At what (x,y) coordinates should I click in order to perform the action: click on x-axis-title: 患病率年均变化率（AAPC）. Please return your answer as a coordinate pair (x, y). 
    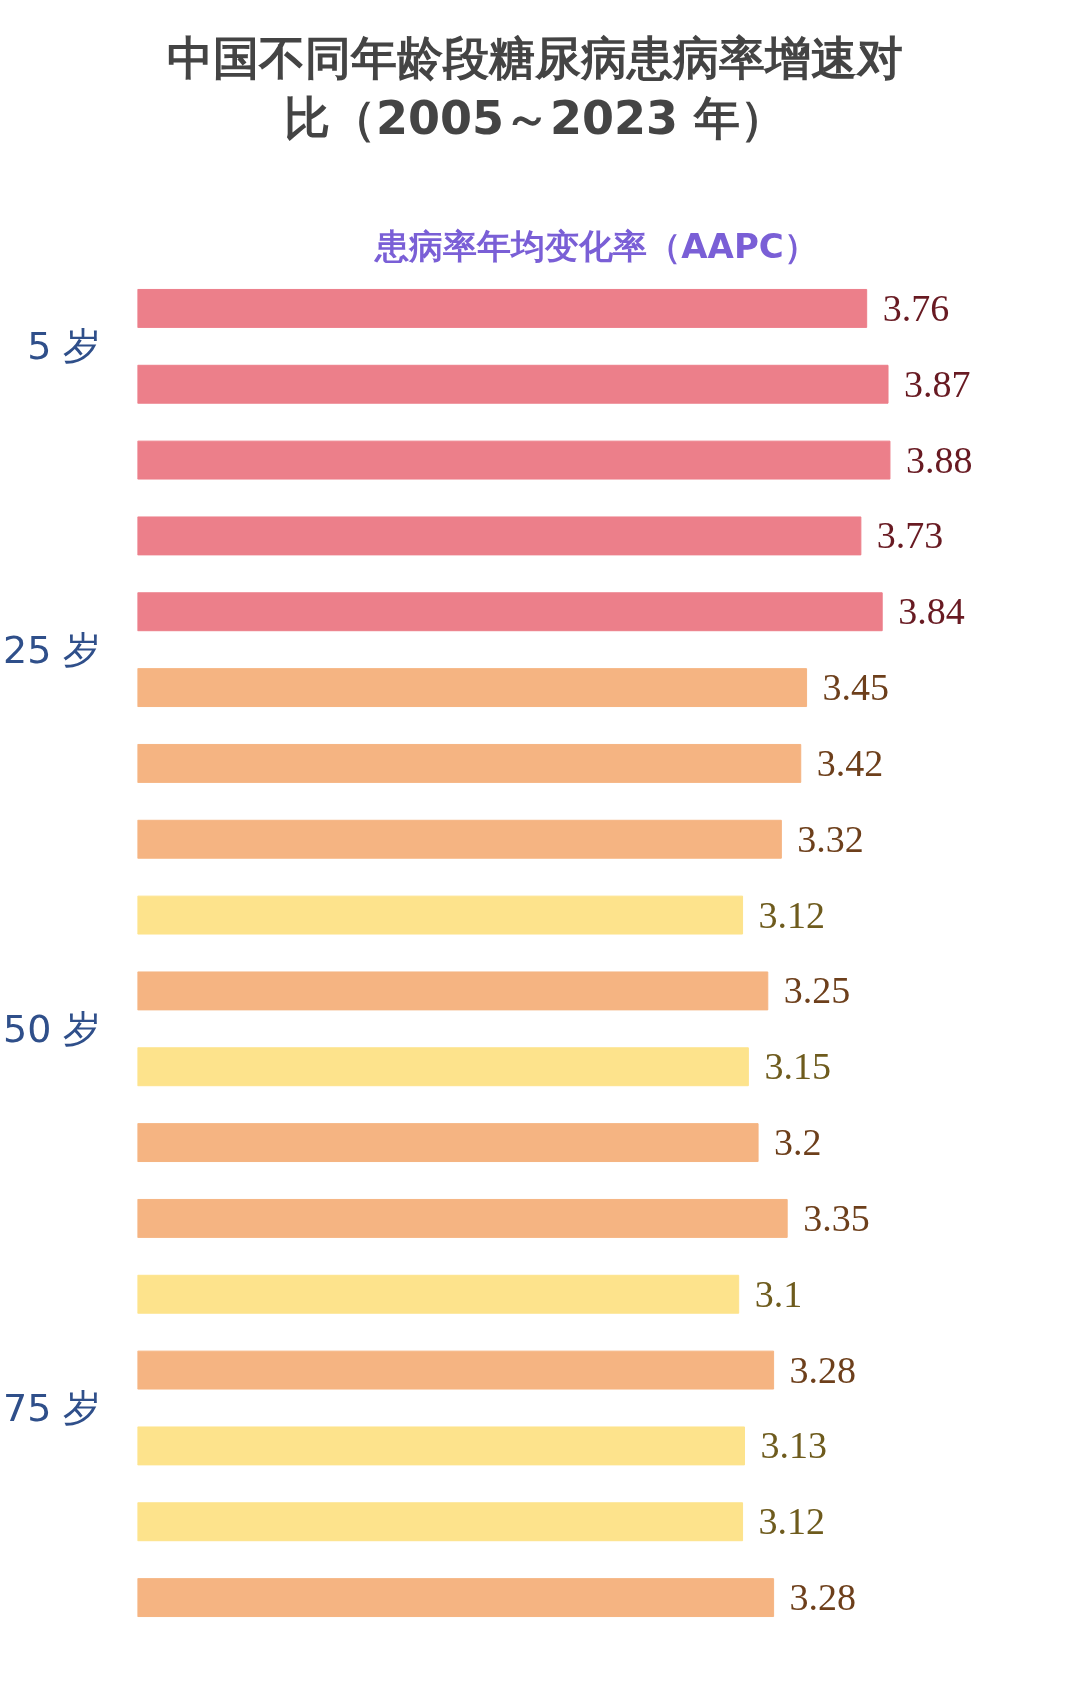
    Looking at the image, I should click on (595, 245).